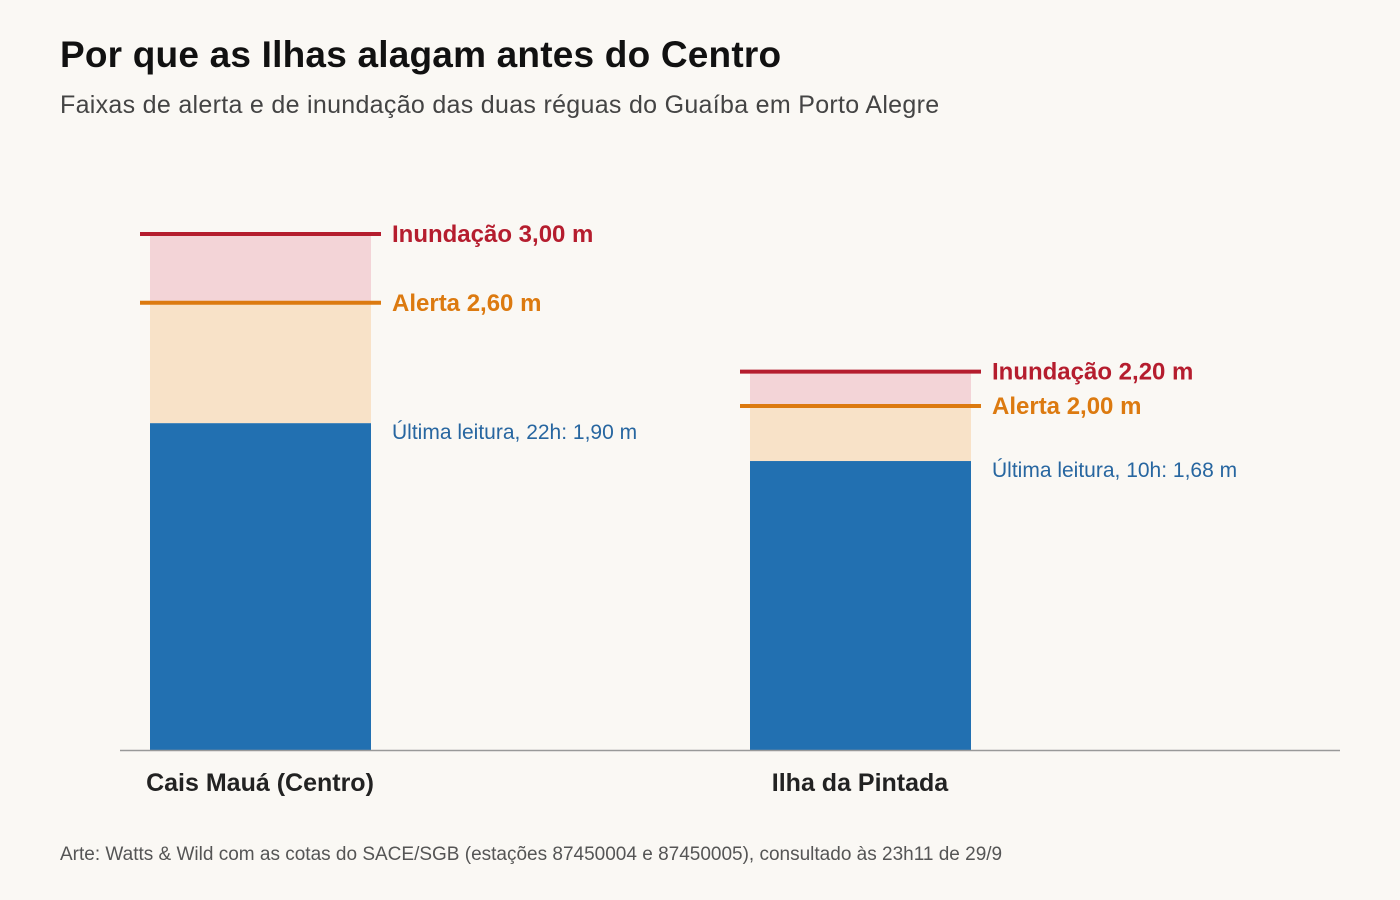  What do you see at coordinates (492, 234) in the screenshot?
I see `flood-label: Inundação 3,00 m` at bounding box center [492, 234].